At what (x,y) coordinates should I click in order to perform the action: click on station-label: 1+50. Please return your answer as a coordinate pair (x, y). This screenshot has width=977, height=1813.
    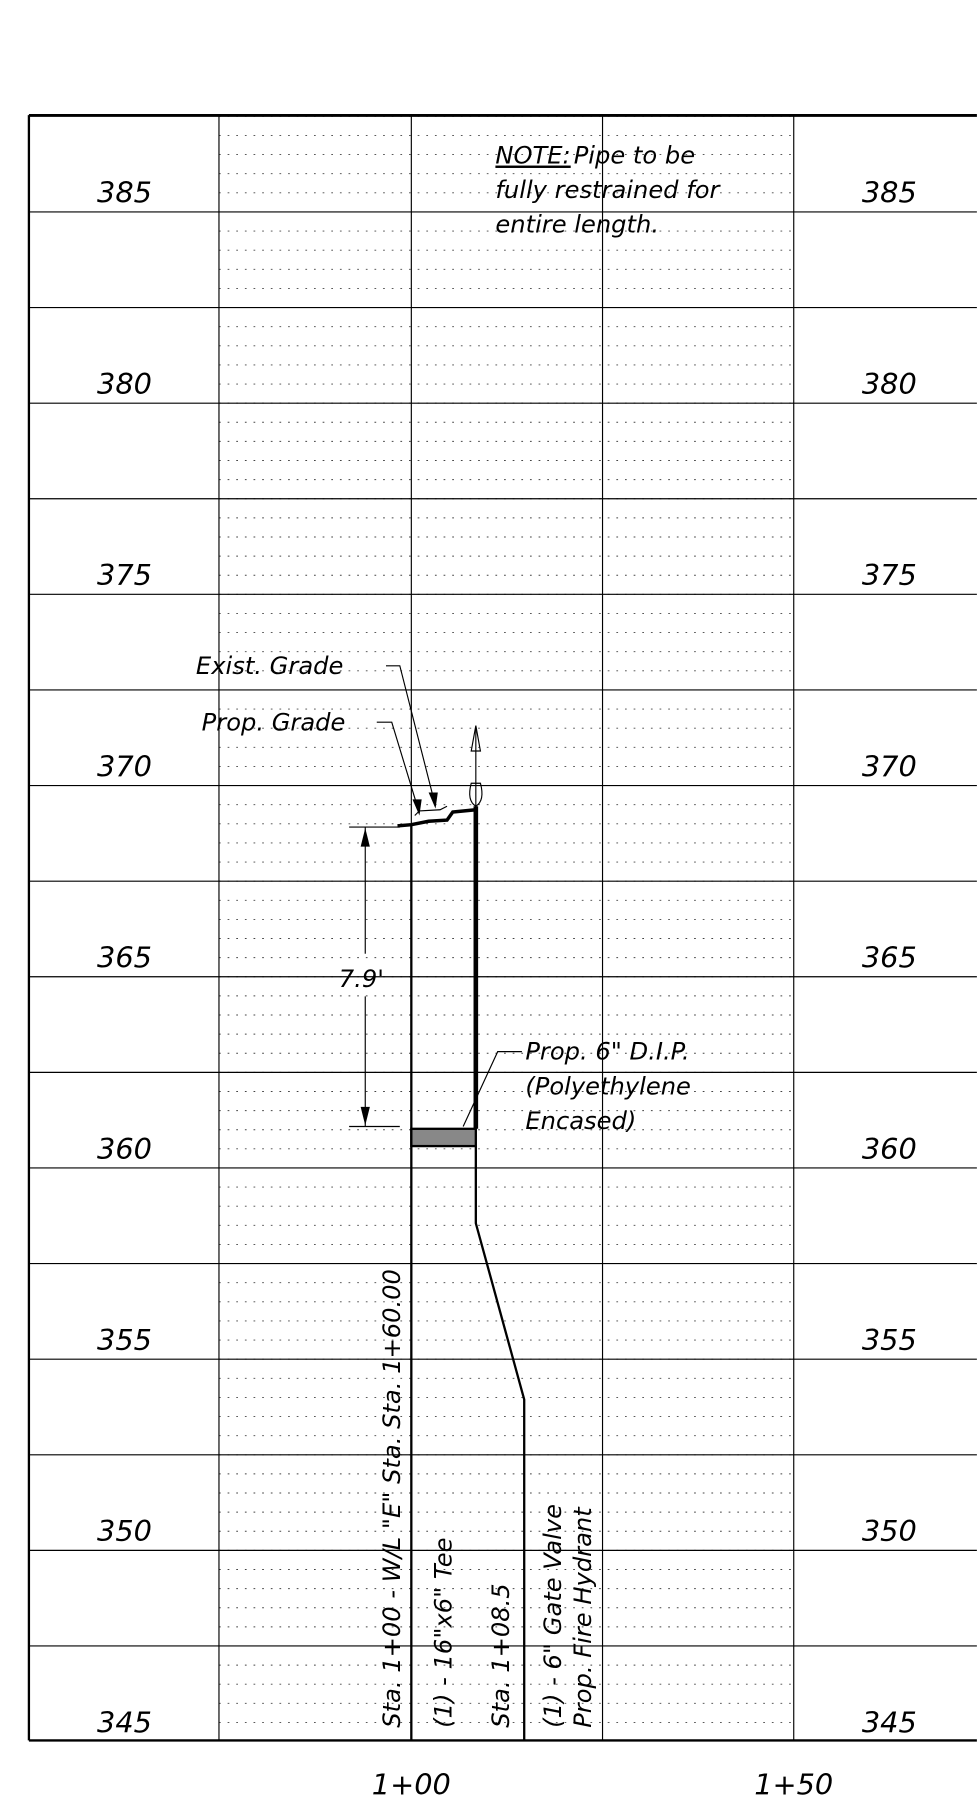
    Looking at the image, I should click on (793, 1785).